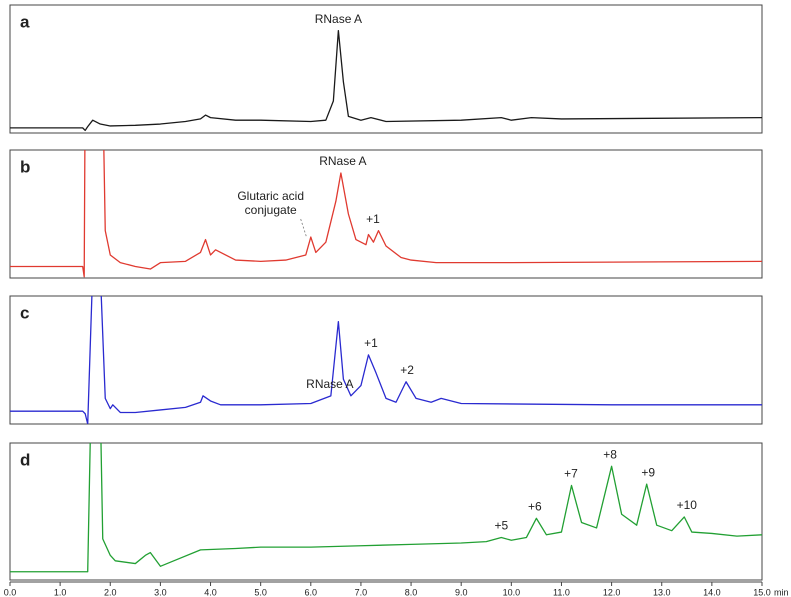  I want to click on x-tick-label: 11.0, so click(561, 592).